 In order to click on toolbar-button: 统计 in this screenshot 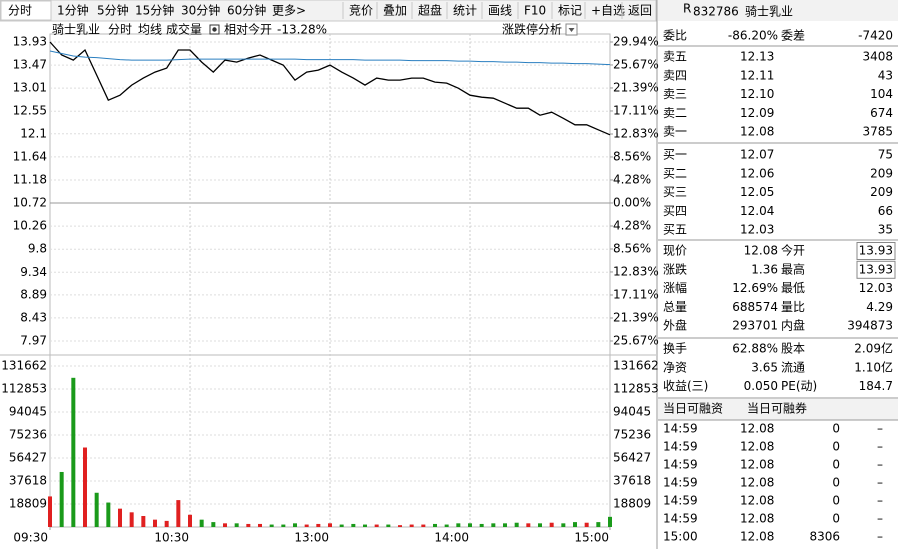, I will do `click(465, 11)`.